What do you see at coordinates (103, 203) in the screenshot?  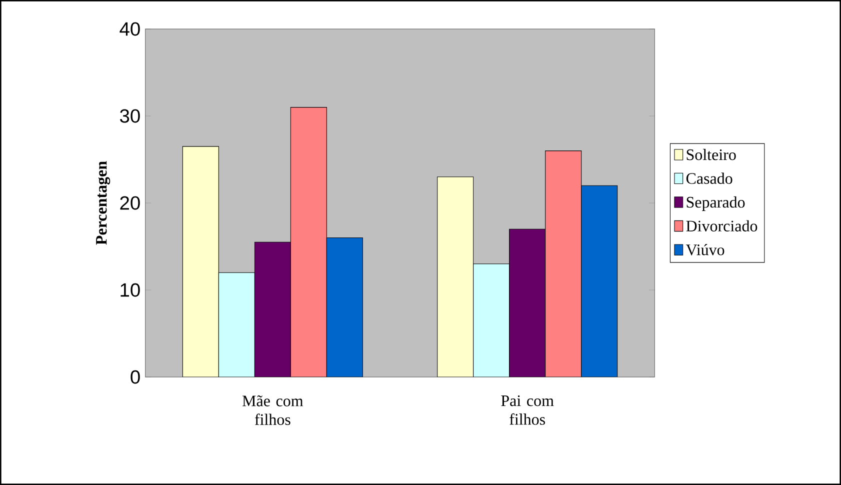 I see `y-axis-title: Percentagen` at bounding box center [103, 203].